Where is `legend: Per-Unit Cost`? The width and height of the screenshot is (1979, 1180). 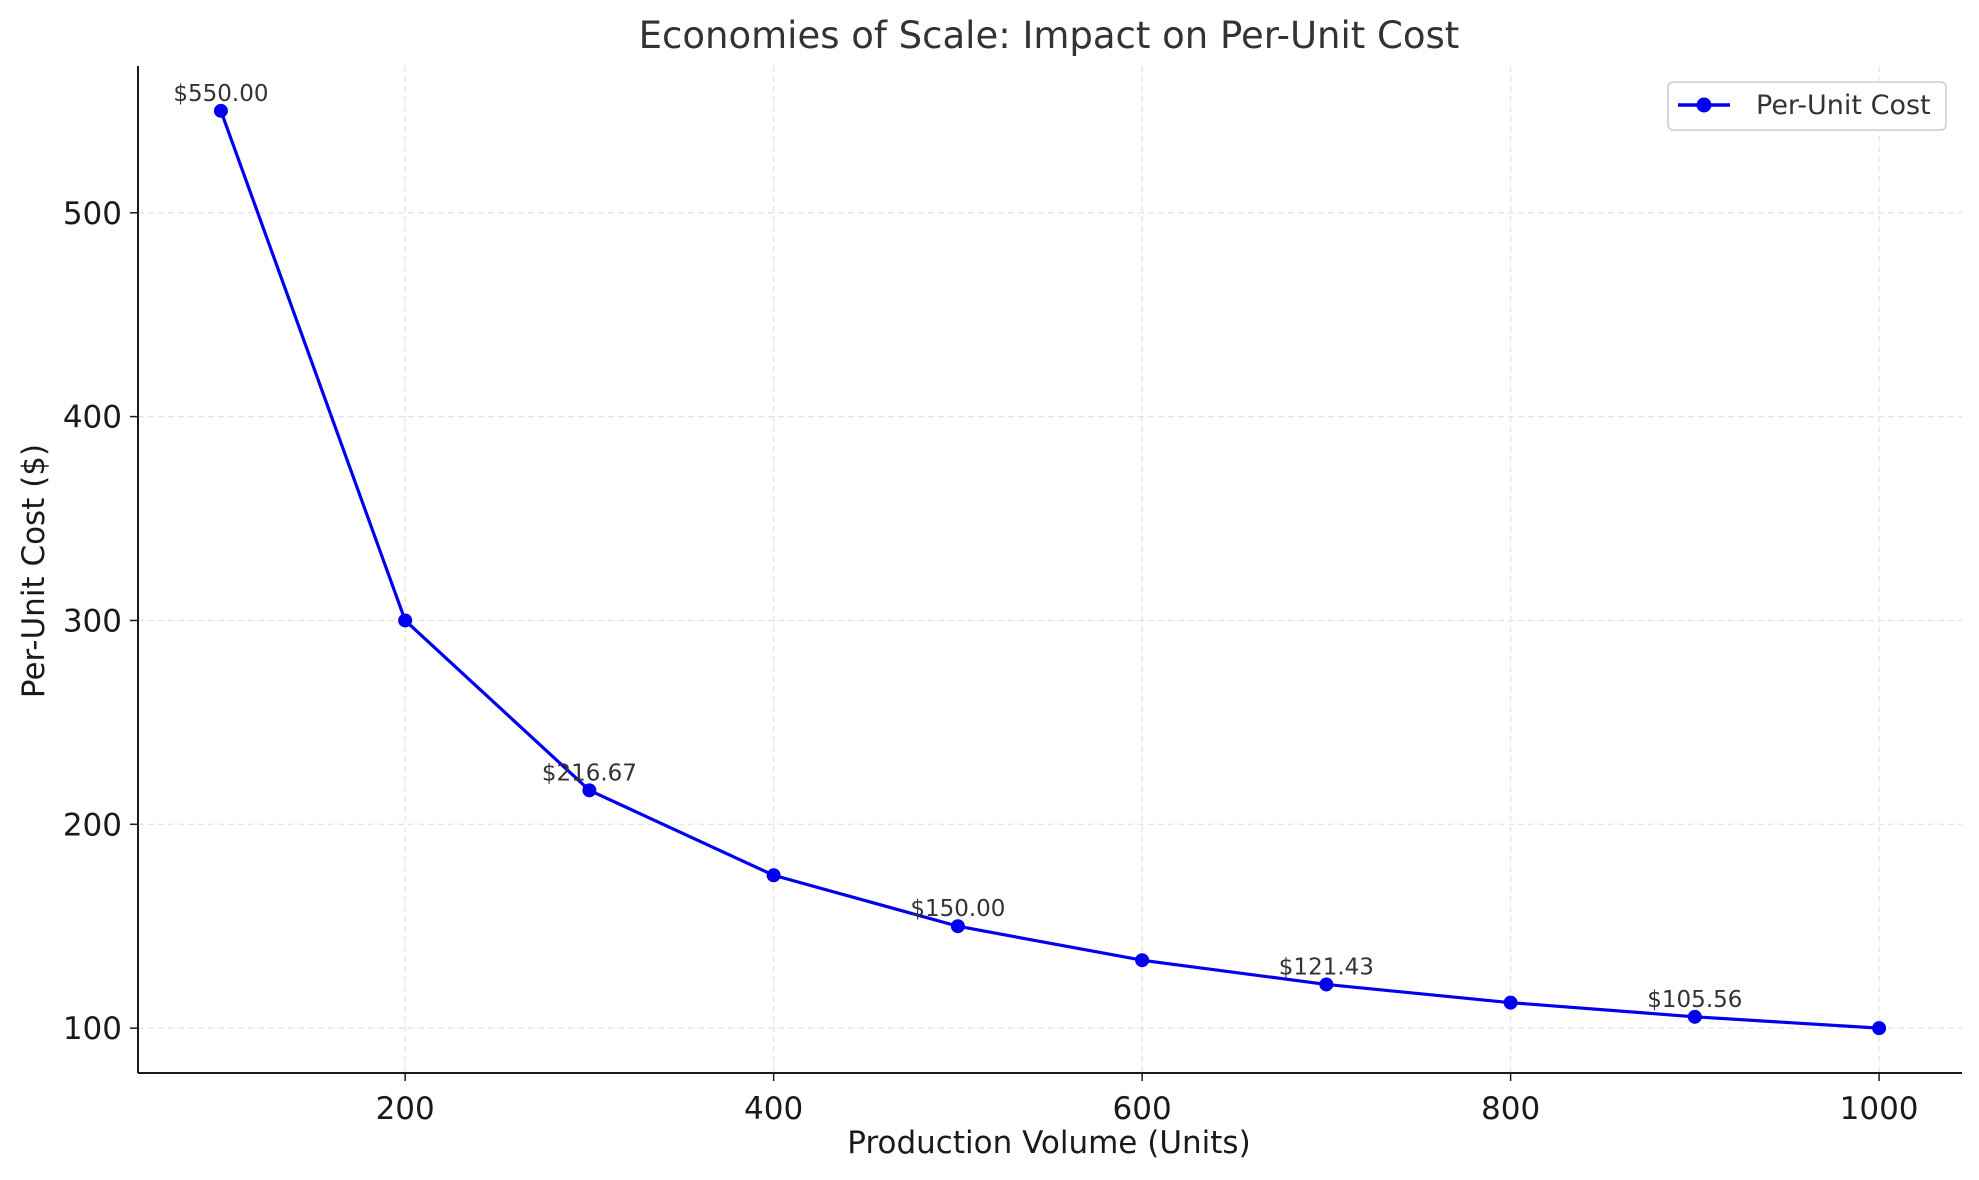
legend: Per-Unit Cost is located at coordinates (1807, 106).